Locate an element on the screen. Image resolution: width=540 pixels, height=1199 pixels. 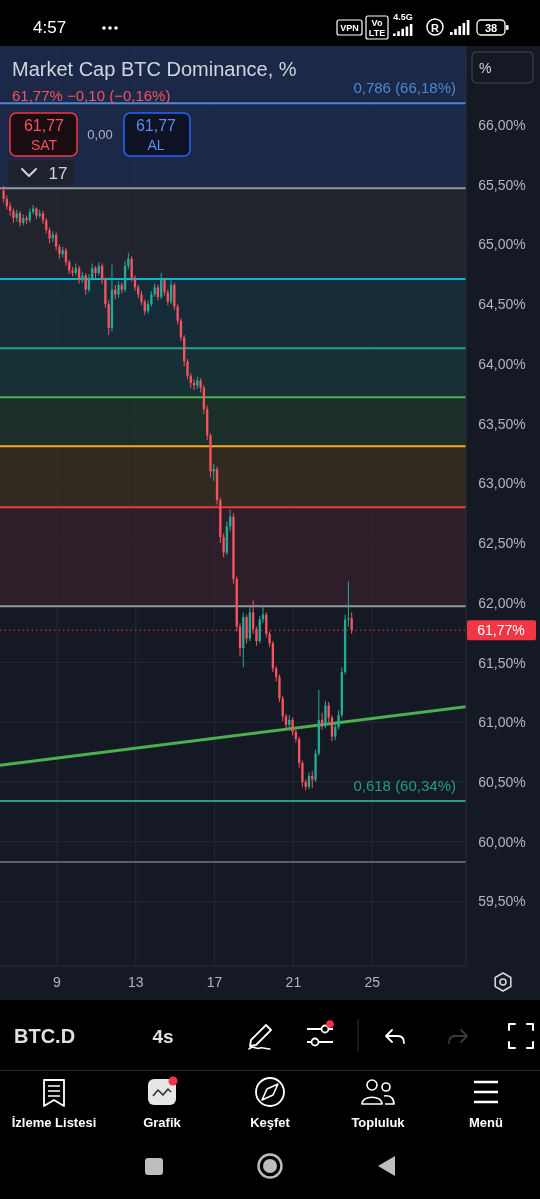
y-tick-label: 61,50% is located at coordinates (502, 662).